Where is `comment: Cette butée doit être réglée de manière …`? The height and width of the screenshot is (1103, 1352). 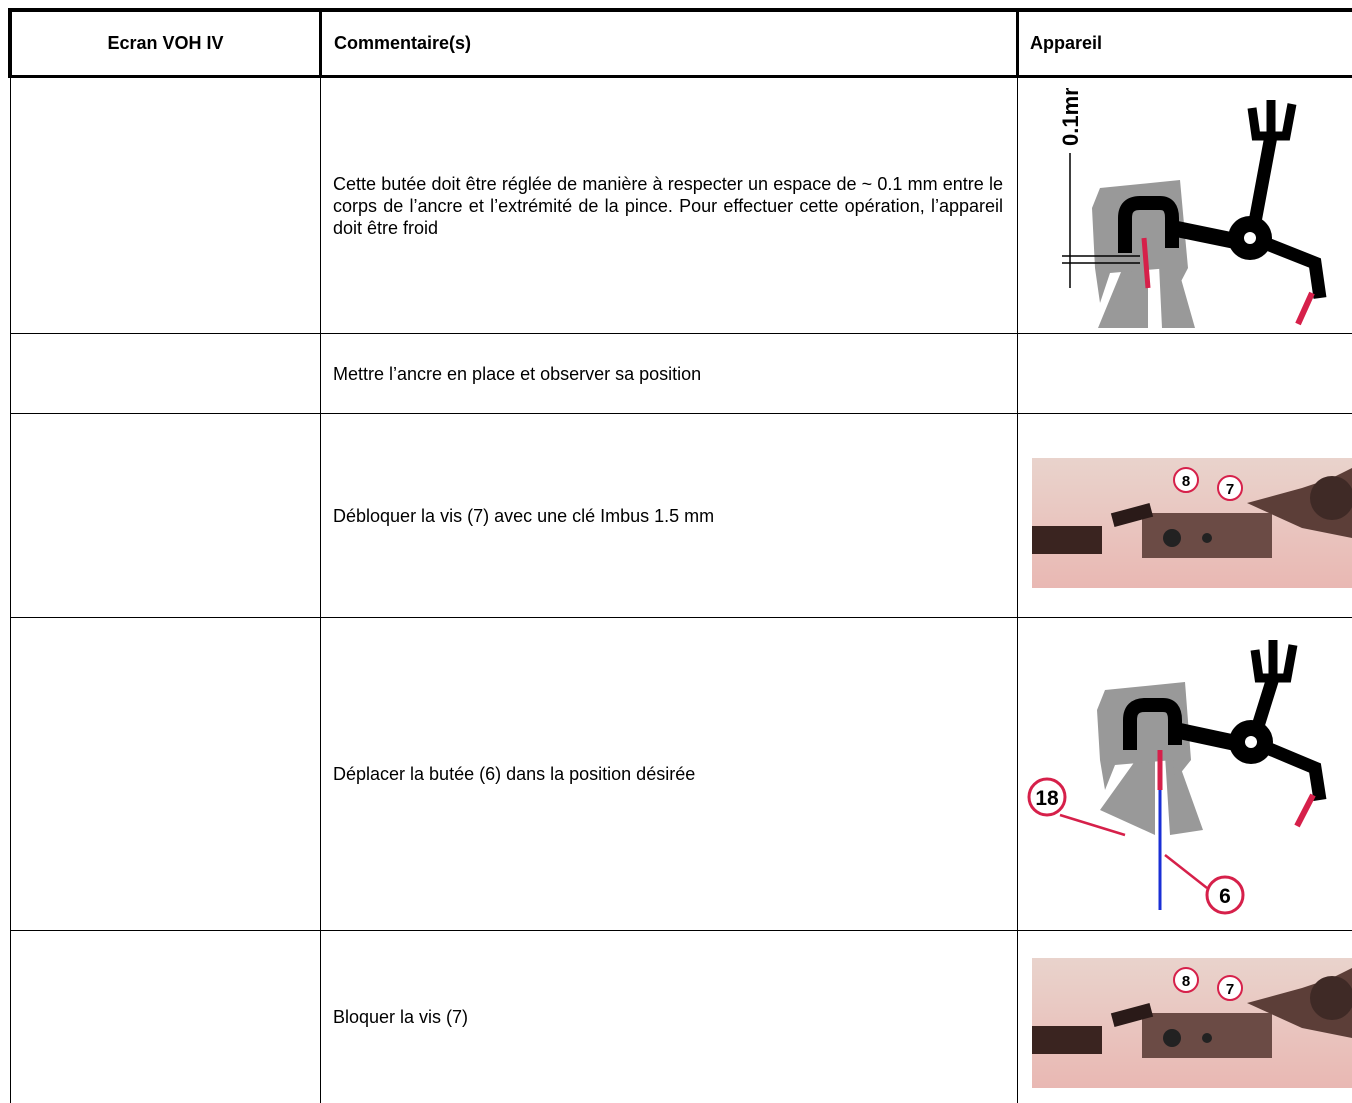
comment: Cette butée doit être réglée de manière … is located at coordinates (668, 205).